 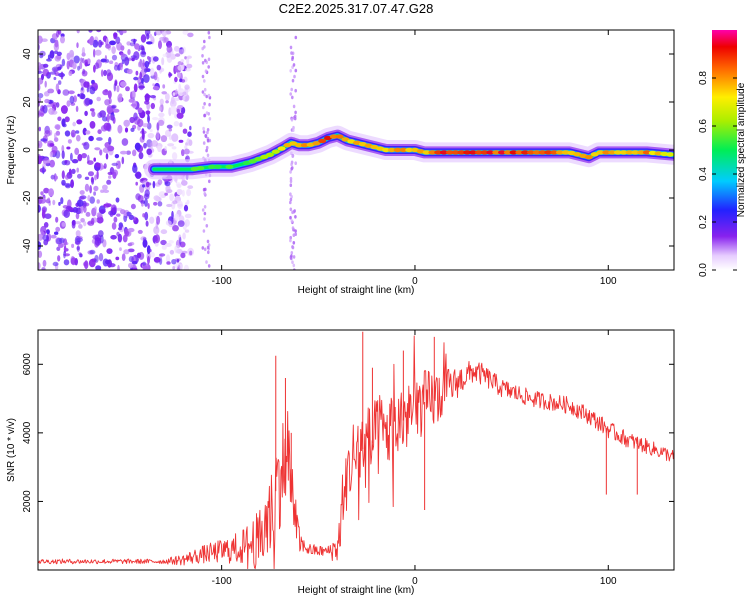 I want to click on snr-y-axis-label: SNR (10 * v/v), so click(x=11, y=450).